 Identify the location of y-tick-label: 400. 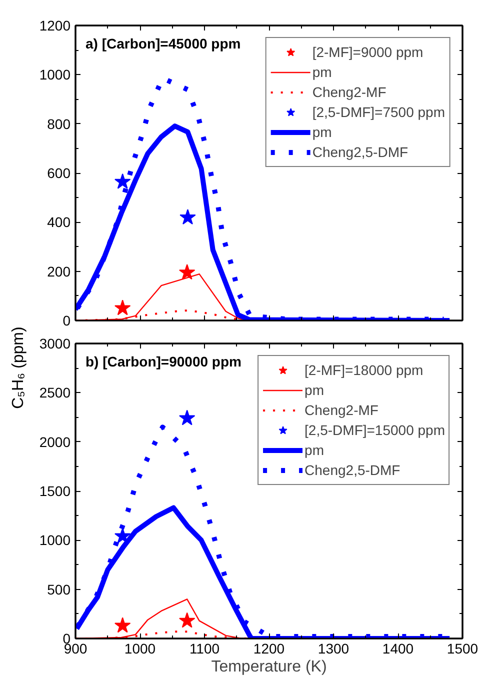
(59, 222).